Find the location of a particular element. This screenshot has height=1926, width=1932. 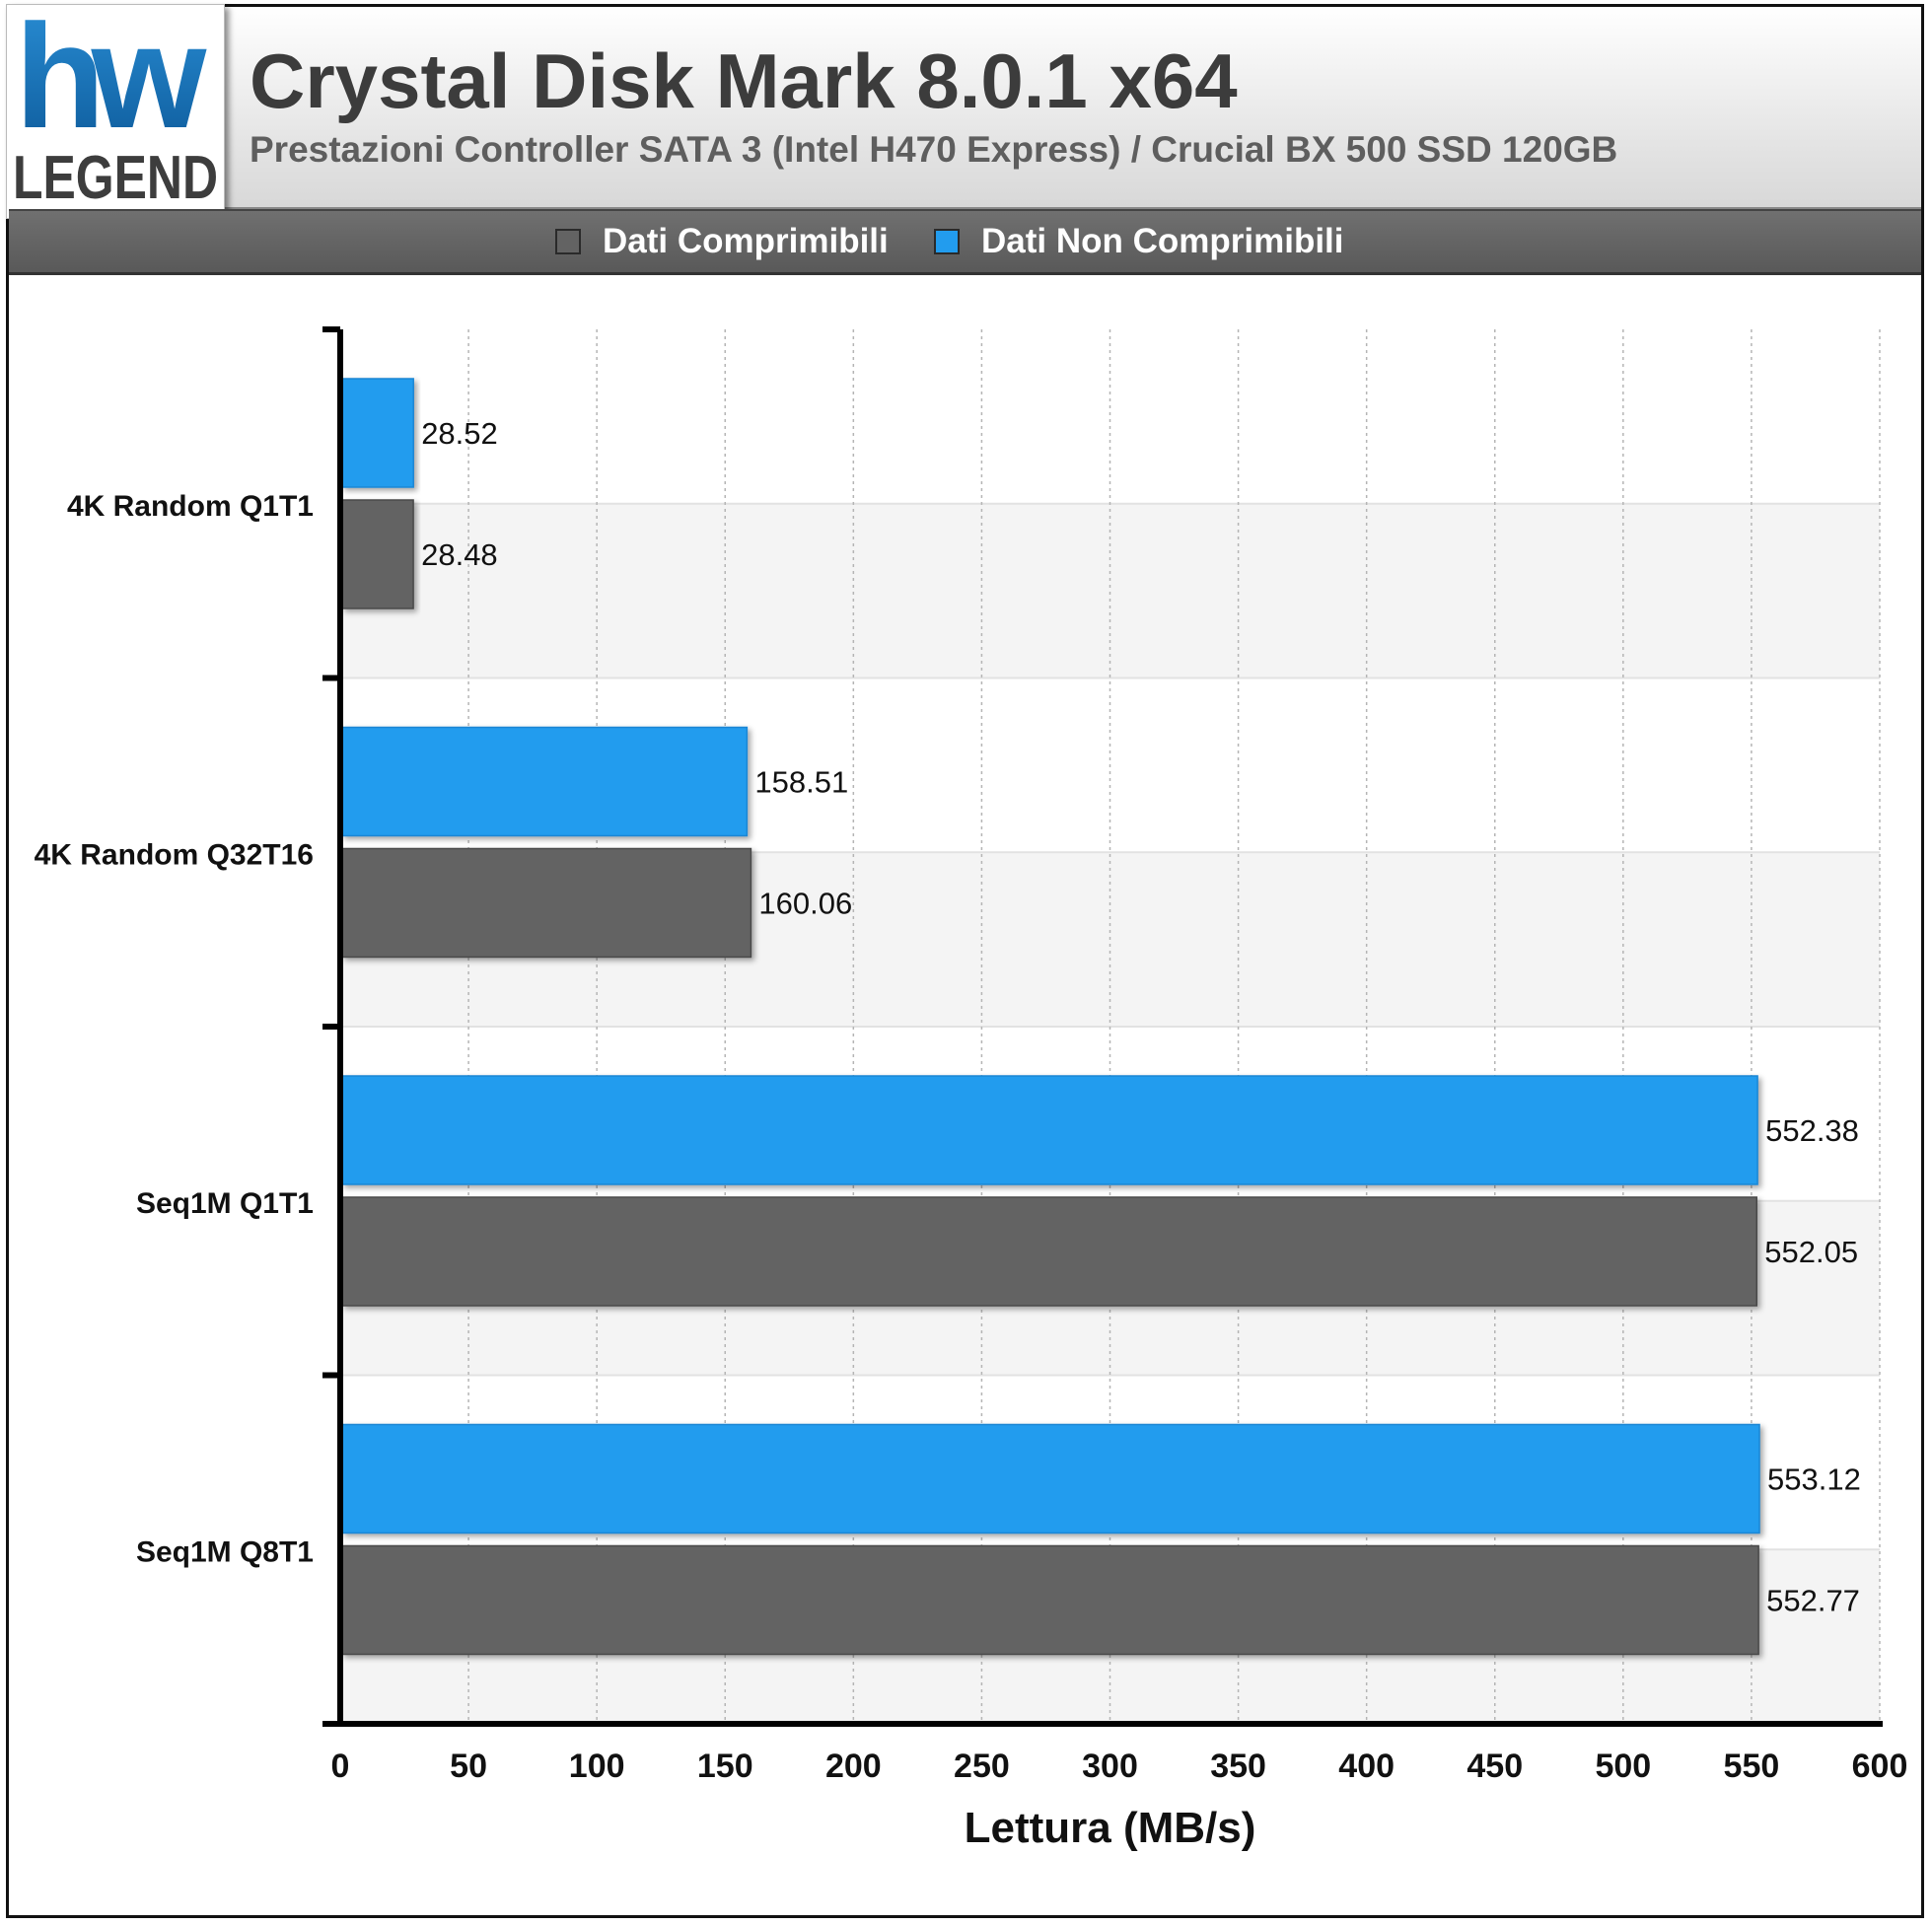

data-label: 160.06 is located at coordinates (805, 904).